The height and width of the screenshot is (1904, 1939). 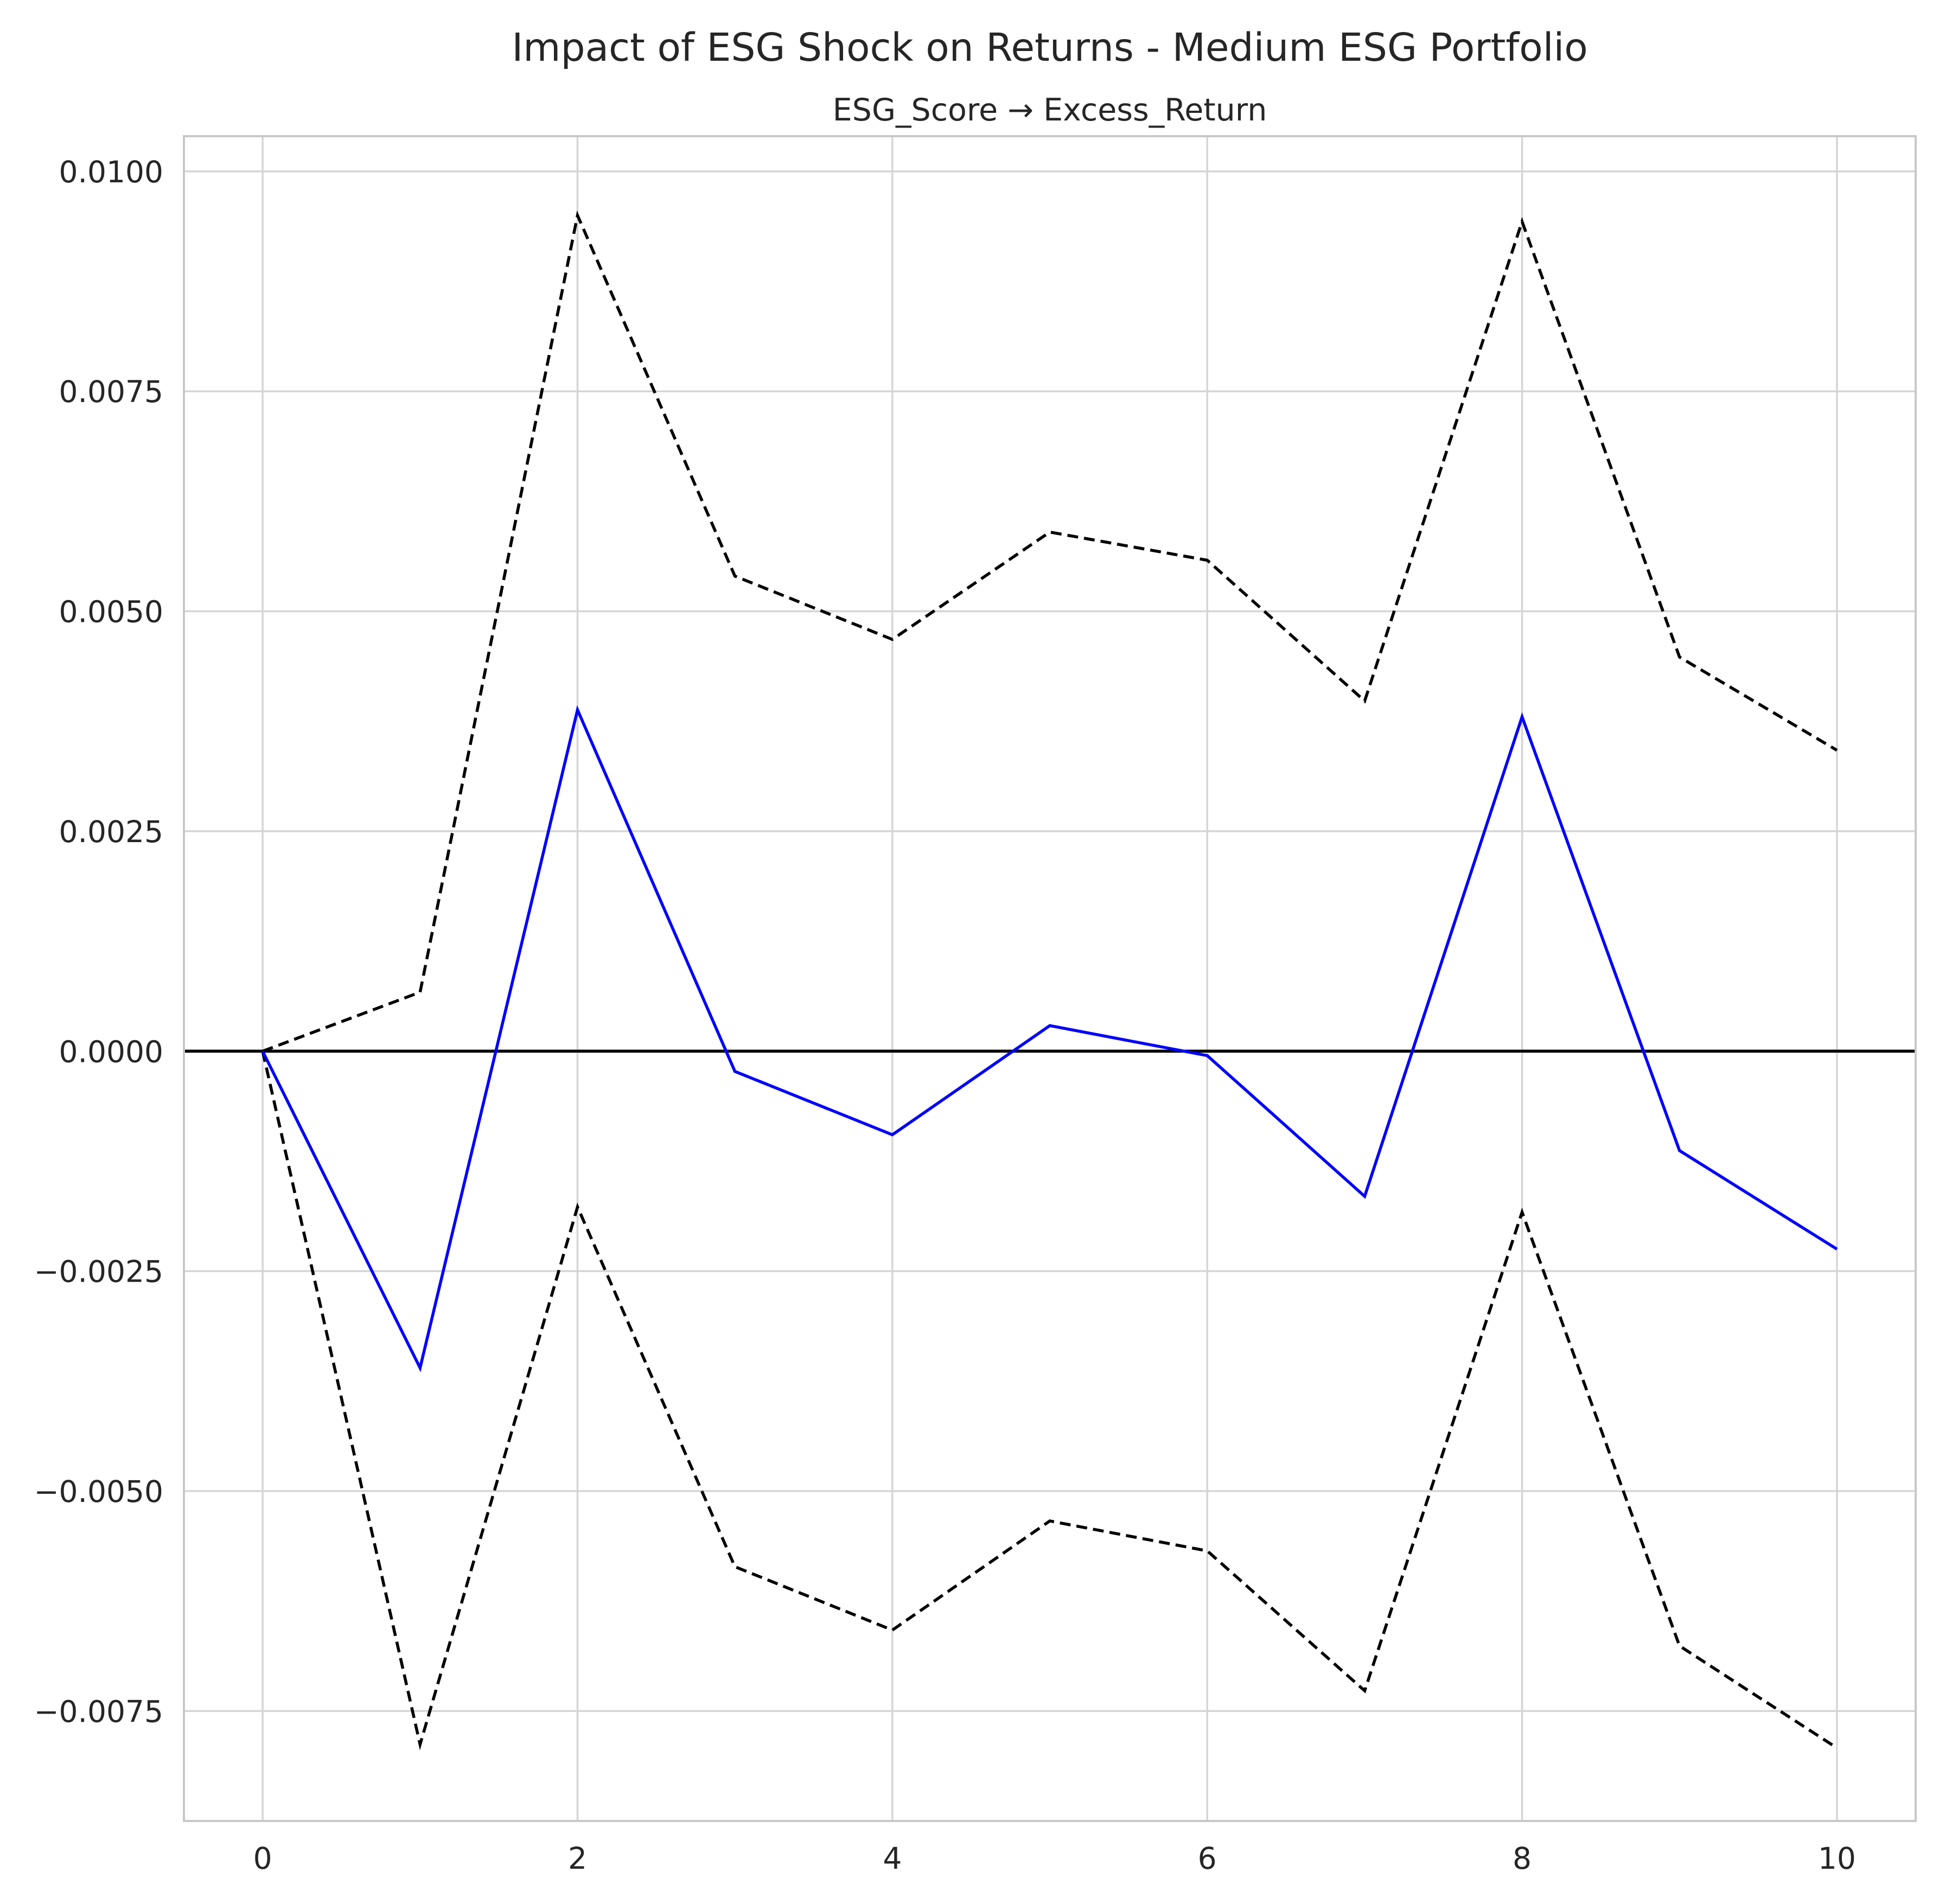 What do you see at coordinates (111, 831) in the screenshot?
I see `y-tick-label: 0.0025` at bounding box center [111, 831].